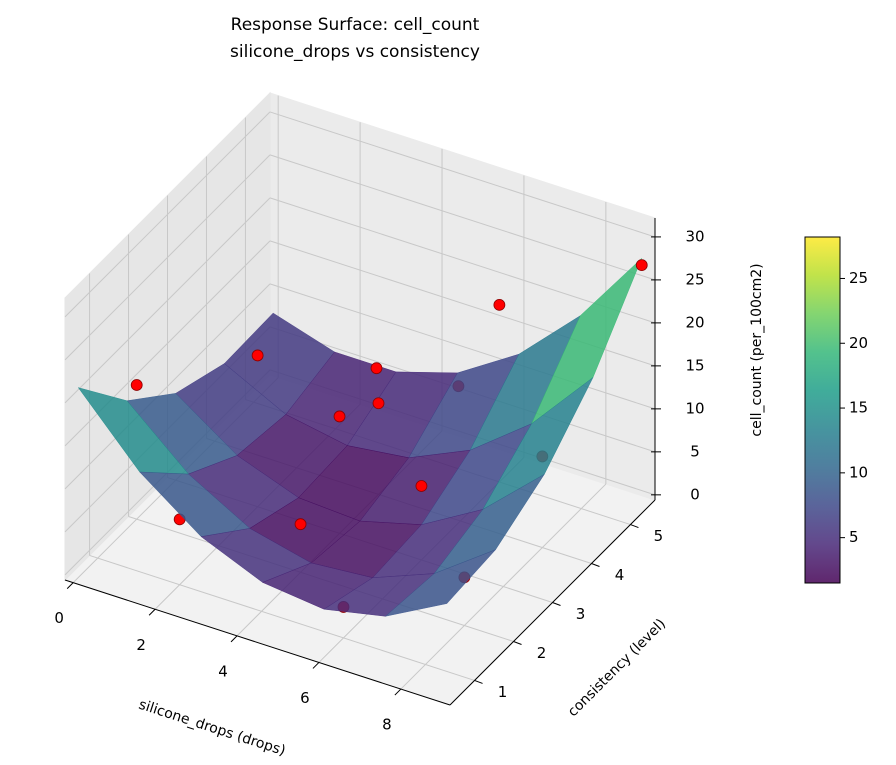  What do you see at coordinates (141, 645) in the screenshot?
I see `x-tick-label: 2` at bounding box center [141, 645].